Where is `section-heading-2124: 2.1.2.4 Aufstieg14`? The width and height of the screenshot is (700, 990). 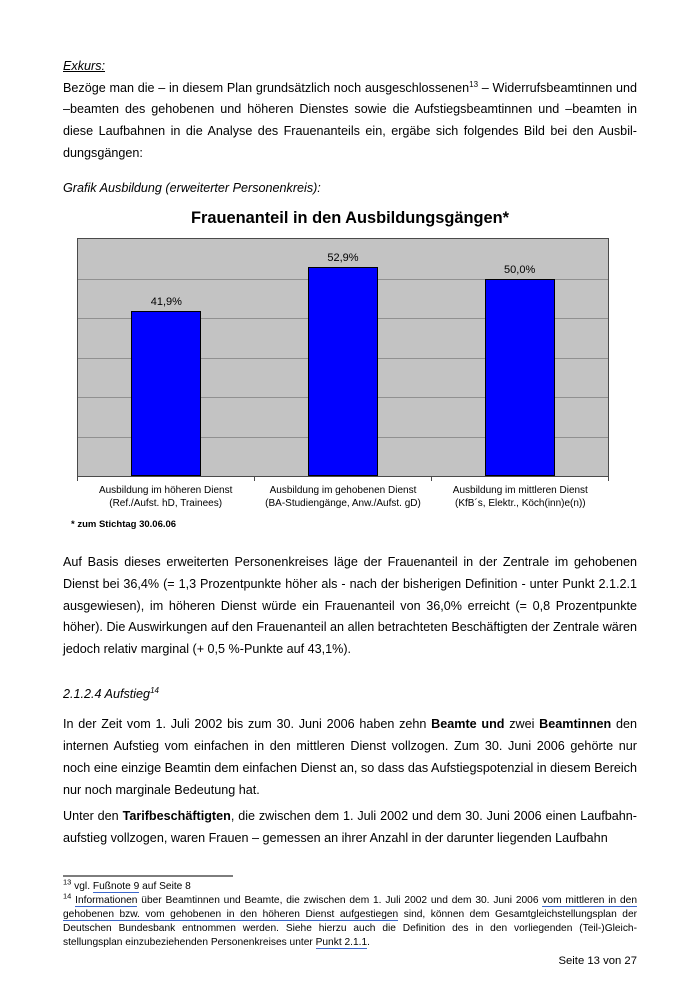
section-heading-2124: 2.1.2.4 Aufstieg14 is located at coordinates (350, 695).